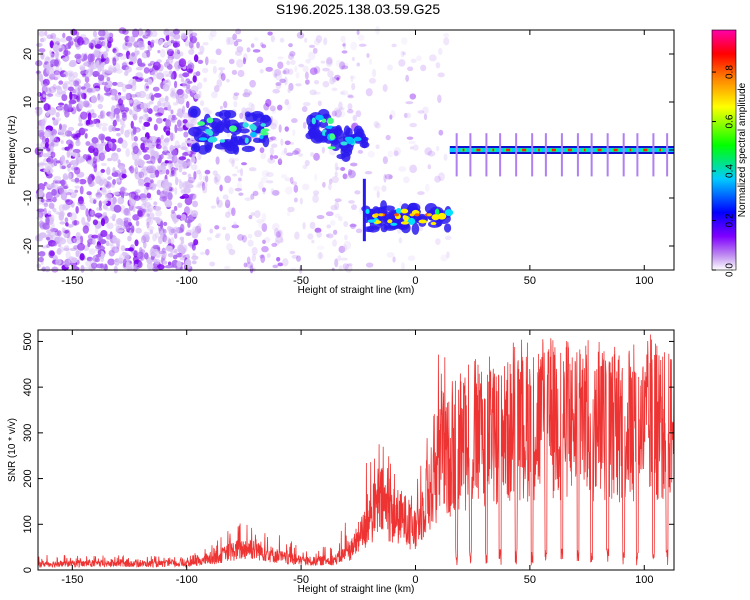 This screenshot has height=600, width=750. I want to click on spectrogram-carrier-peak, so click(630, 150).